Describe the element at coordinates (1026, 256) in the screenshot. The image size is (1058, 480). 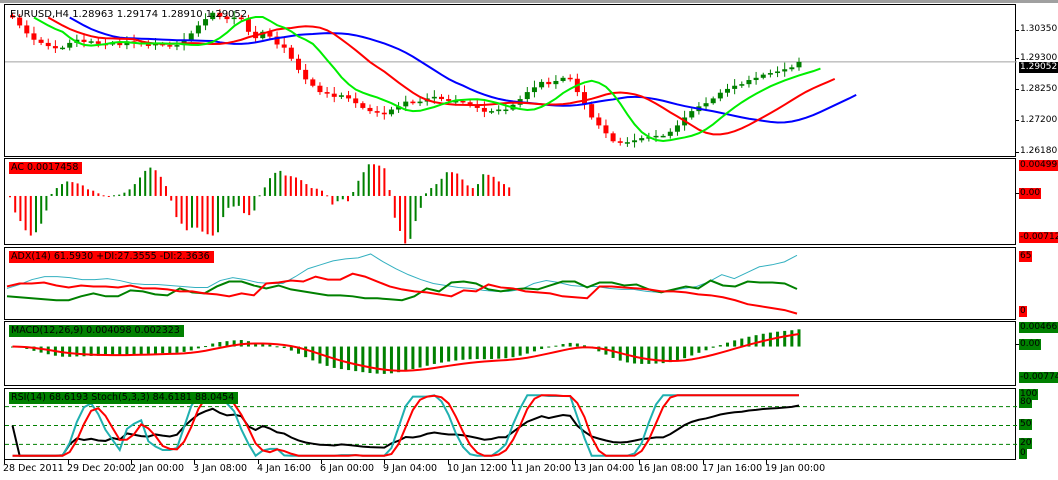
I see `adx-axis-max: 65` at that location.